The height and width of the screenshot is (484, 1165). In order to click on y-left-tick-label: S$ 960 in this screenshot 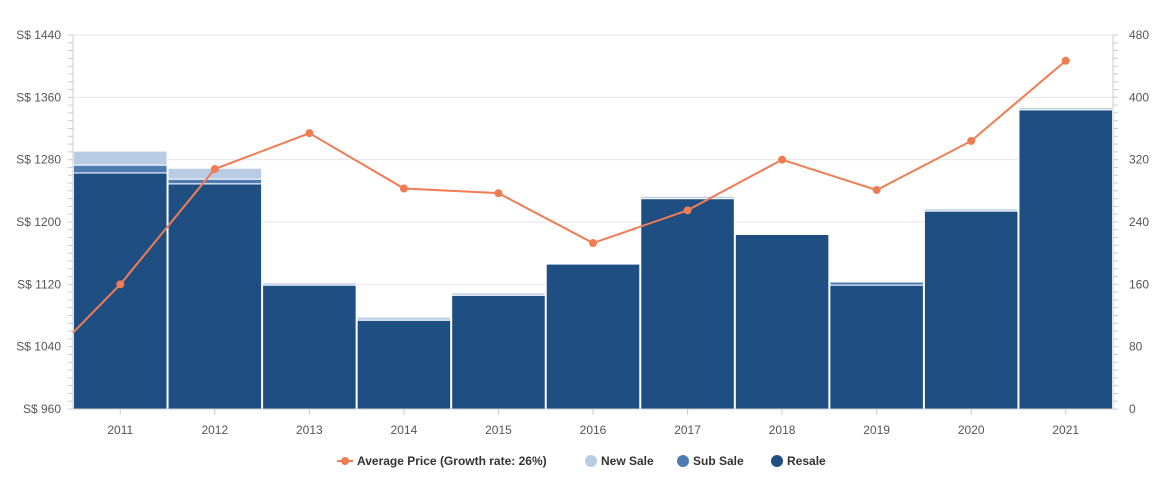, I will do `click(42, 409)`.